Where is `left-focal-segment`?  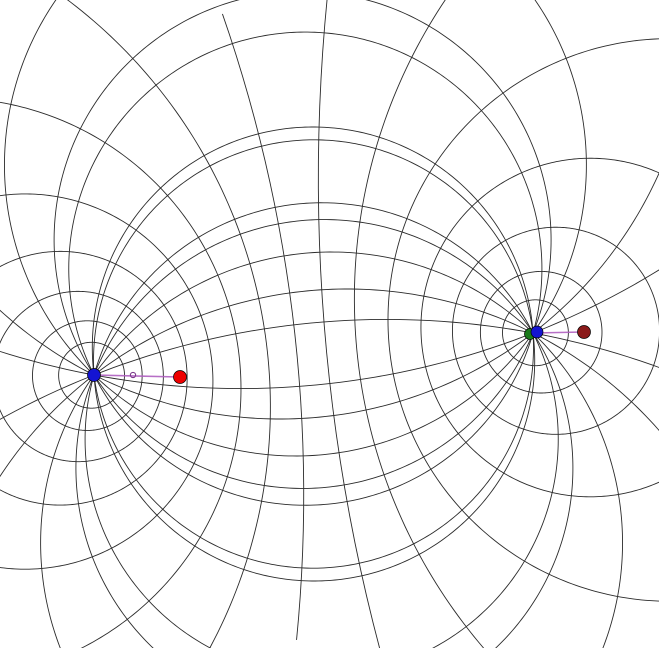
left-focal-segment is located at coordinates (137, 376).